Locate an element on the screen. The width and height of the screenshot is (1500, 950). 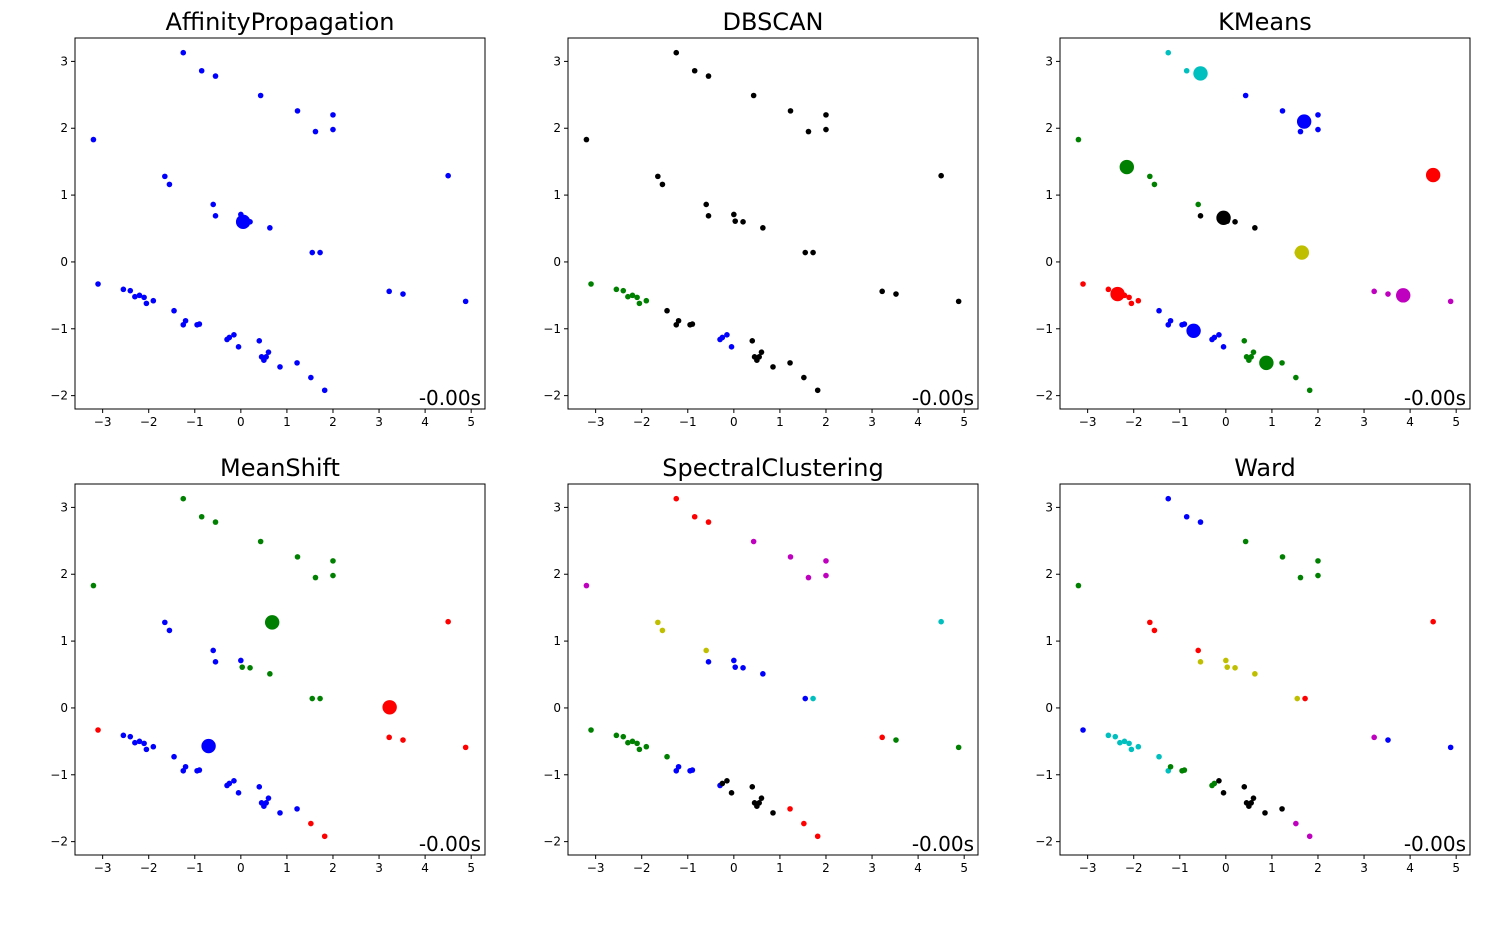
x-tick-label: 0 is located at coordinates (734, 422).